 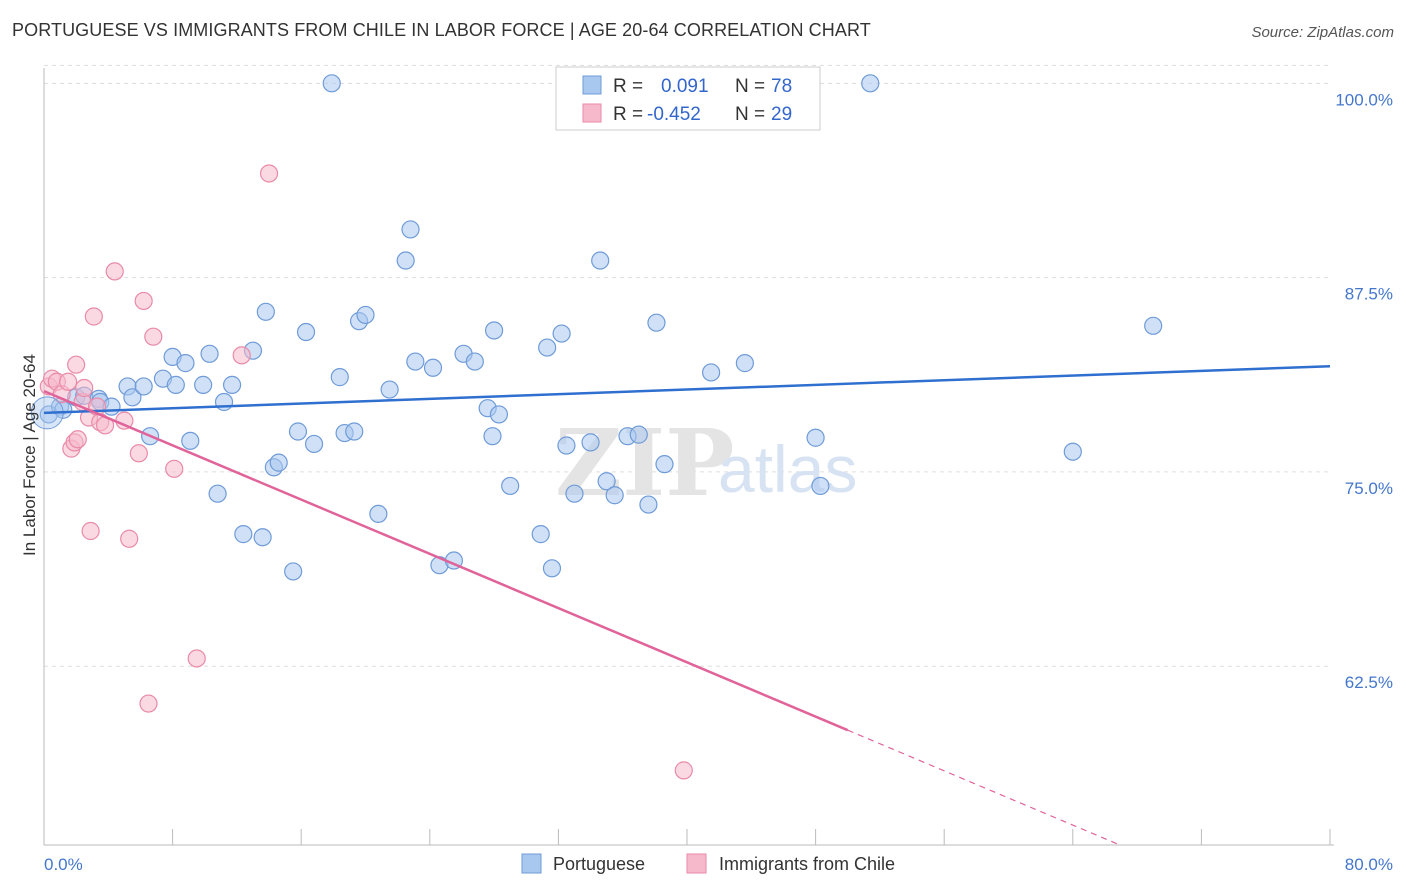 What do you see at coordinates (29, 455) in the screenshot?
I see `y-axis-label: In Labor Force | Age 20-64` at bounding box center [29, 455].